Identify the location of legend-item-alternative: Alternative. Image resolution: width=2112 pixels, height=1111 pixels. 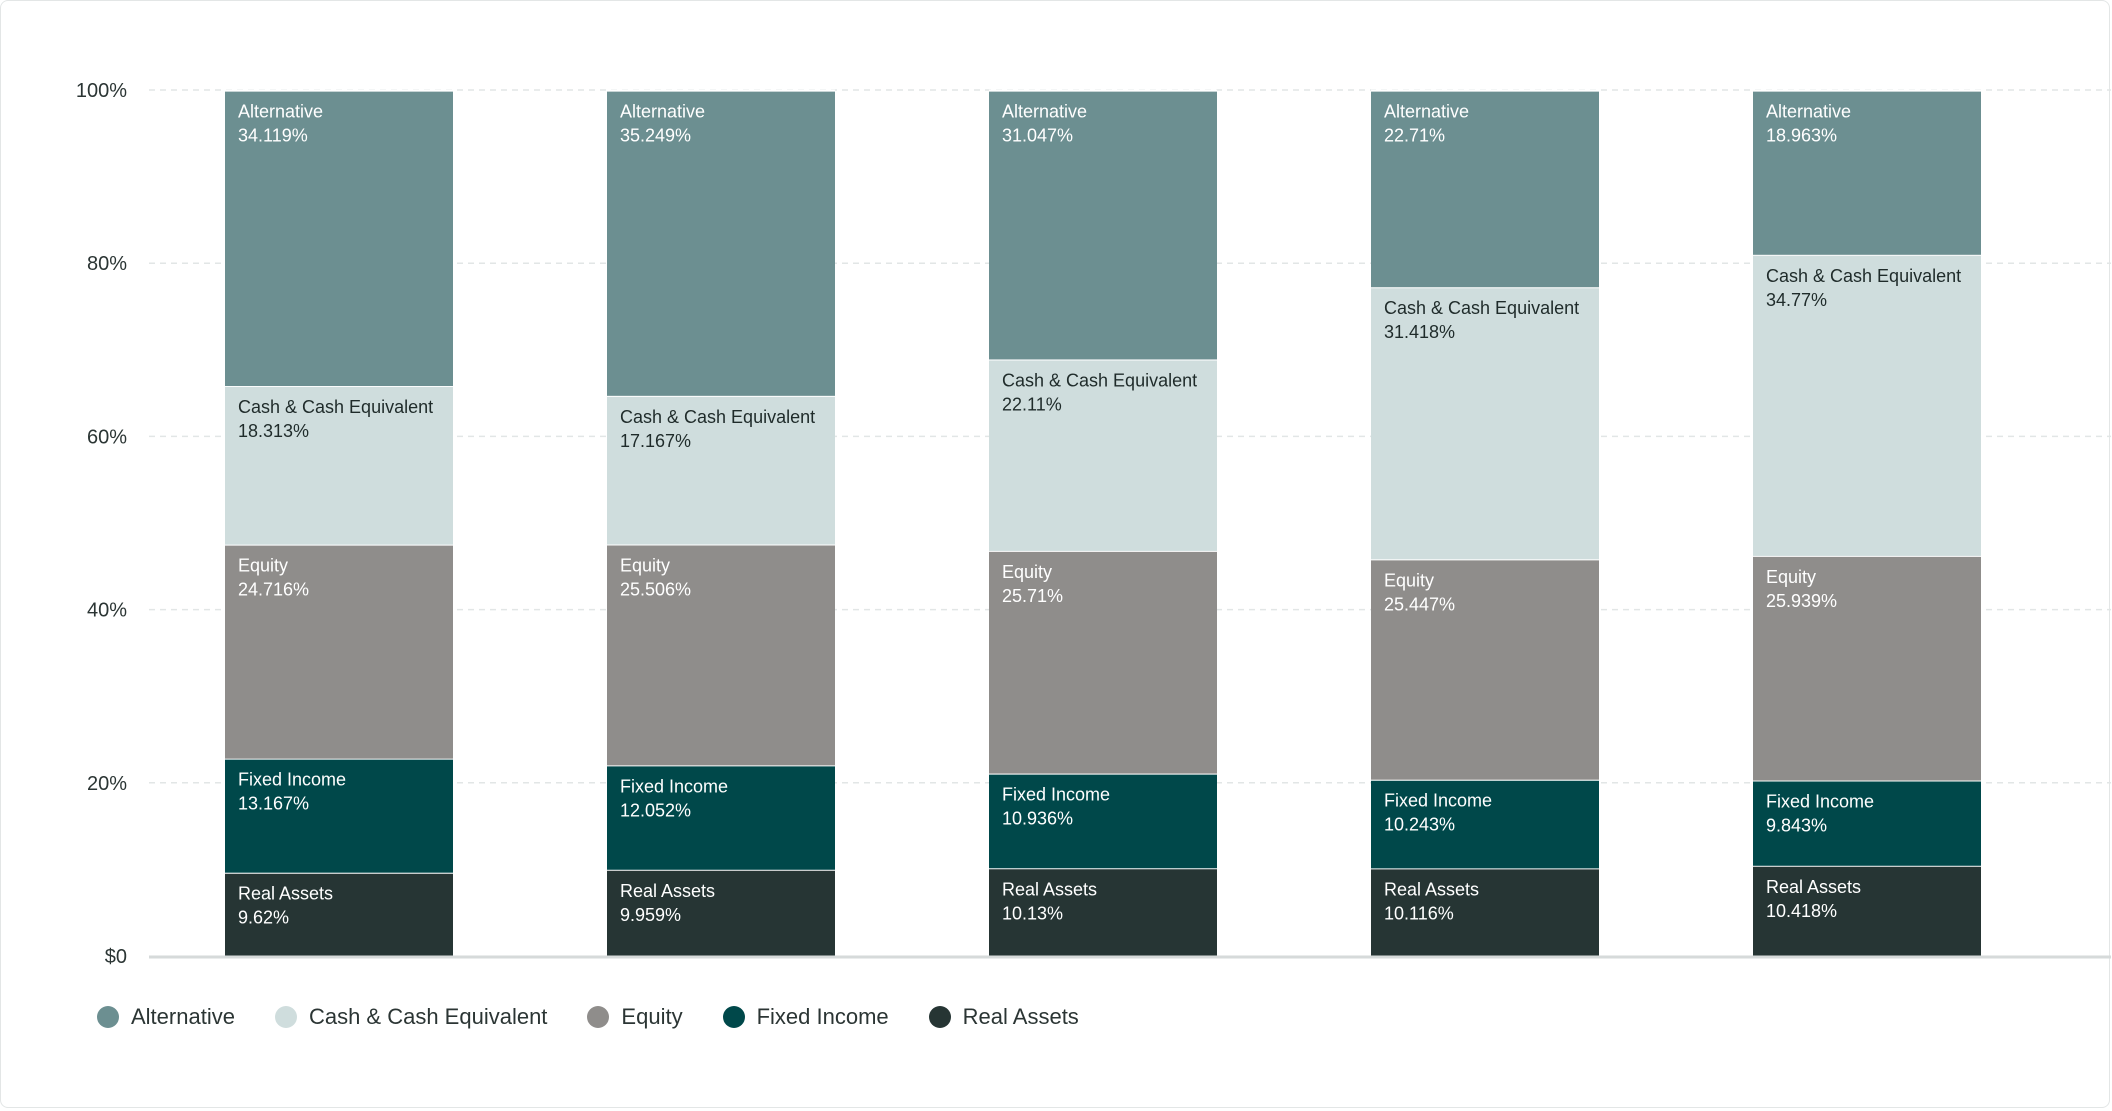
(166, 1017).